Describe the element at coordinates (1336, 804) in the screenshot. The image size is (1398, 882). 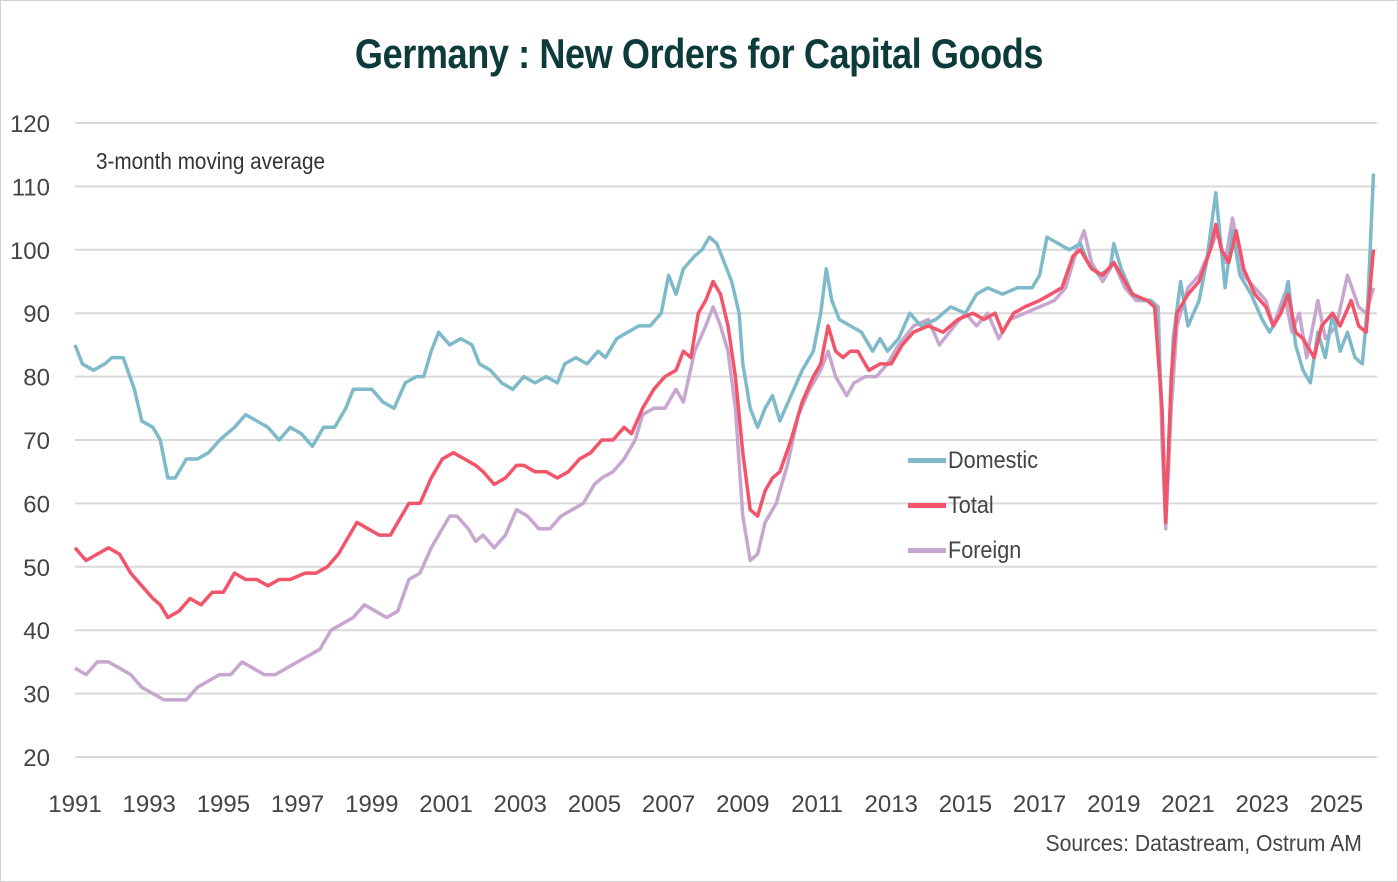
I see `x-tick-label: 2025` at that location.